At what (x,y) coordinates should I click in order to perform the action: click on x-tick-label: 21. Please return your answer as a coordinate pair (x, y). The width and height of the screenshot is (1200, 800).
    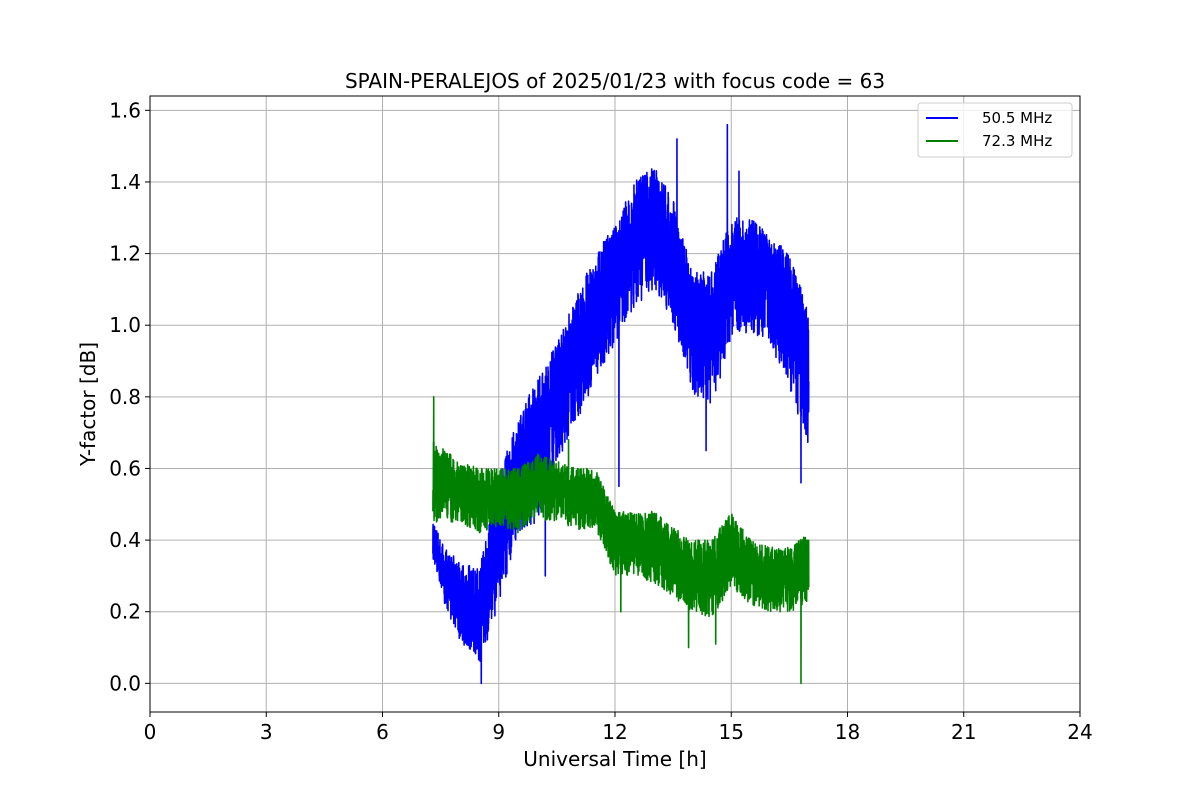
    Looking at the image, I should click on (963, 732).